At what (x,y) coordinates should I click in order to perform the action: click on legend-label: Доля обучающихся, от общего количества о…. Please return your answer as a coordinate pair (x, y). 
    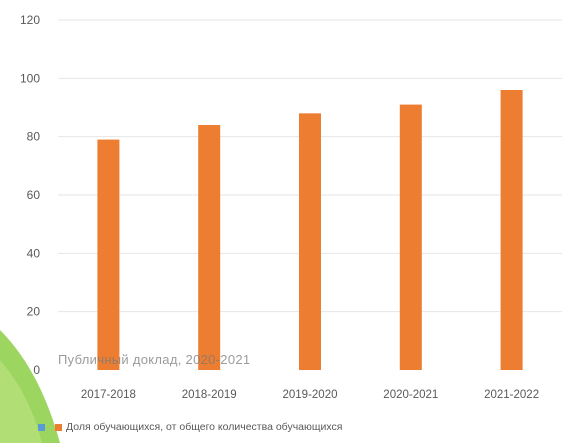
    Looking at the image, I should click on (204, 427).